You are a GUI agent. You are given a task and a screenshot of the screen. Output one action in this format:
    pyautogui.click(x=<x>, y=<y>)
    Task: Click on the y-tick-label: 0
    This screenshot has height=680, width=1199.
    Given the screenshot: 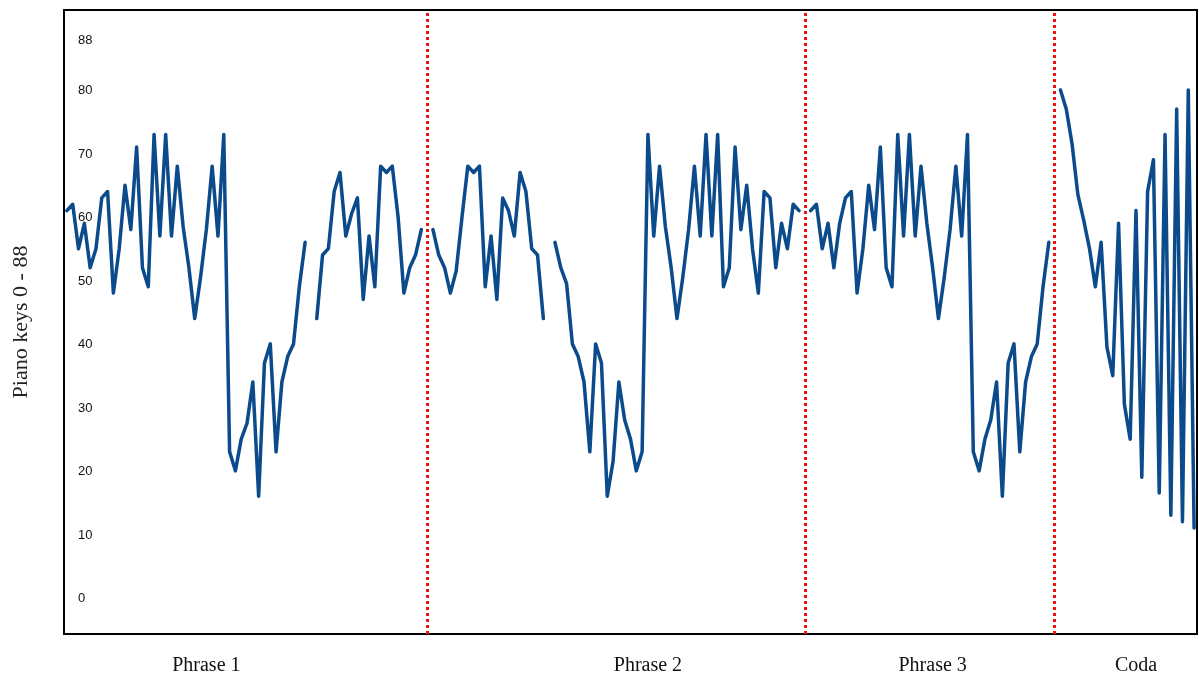 What is the action you would take?
    pyautogui.click(x=82, y=598)
    